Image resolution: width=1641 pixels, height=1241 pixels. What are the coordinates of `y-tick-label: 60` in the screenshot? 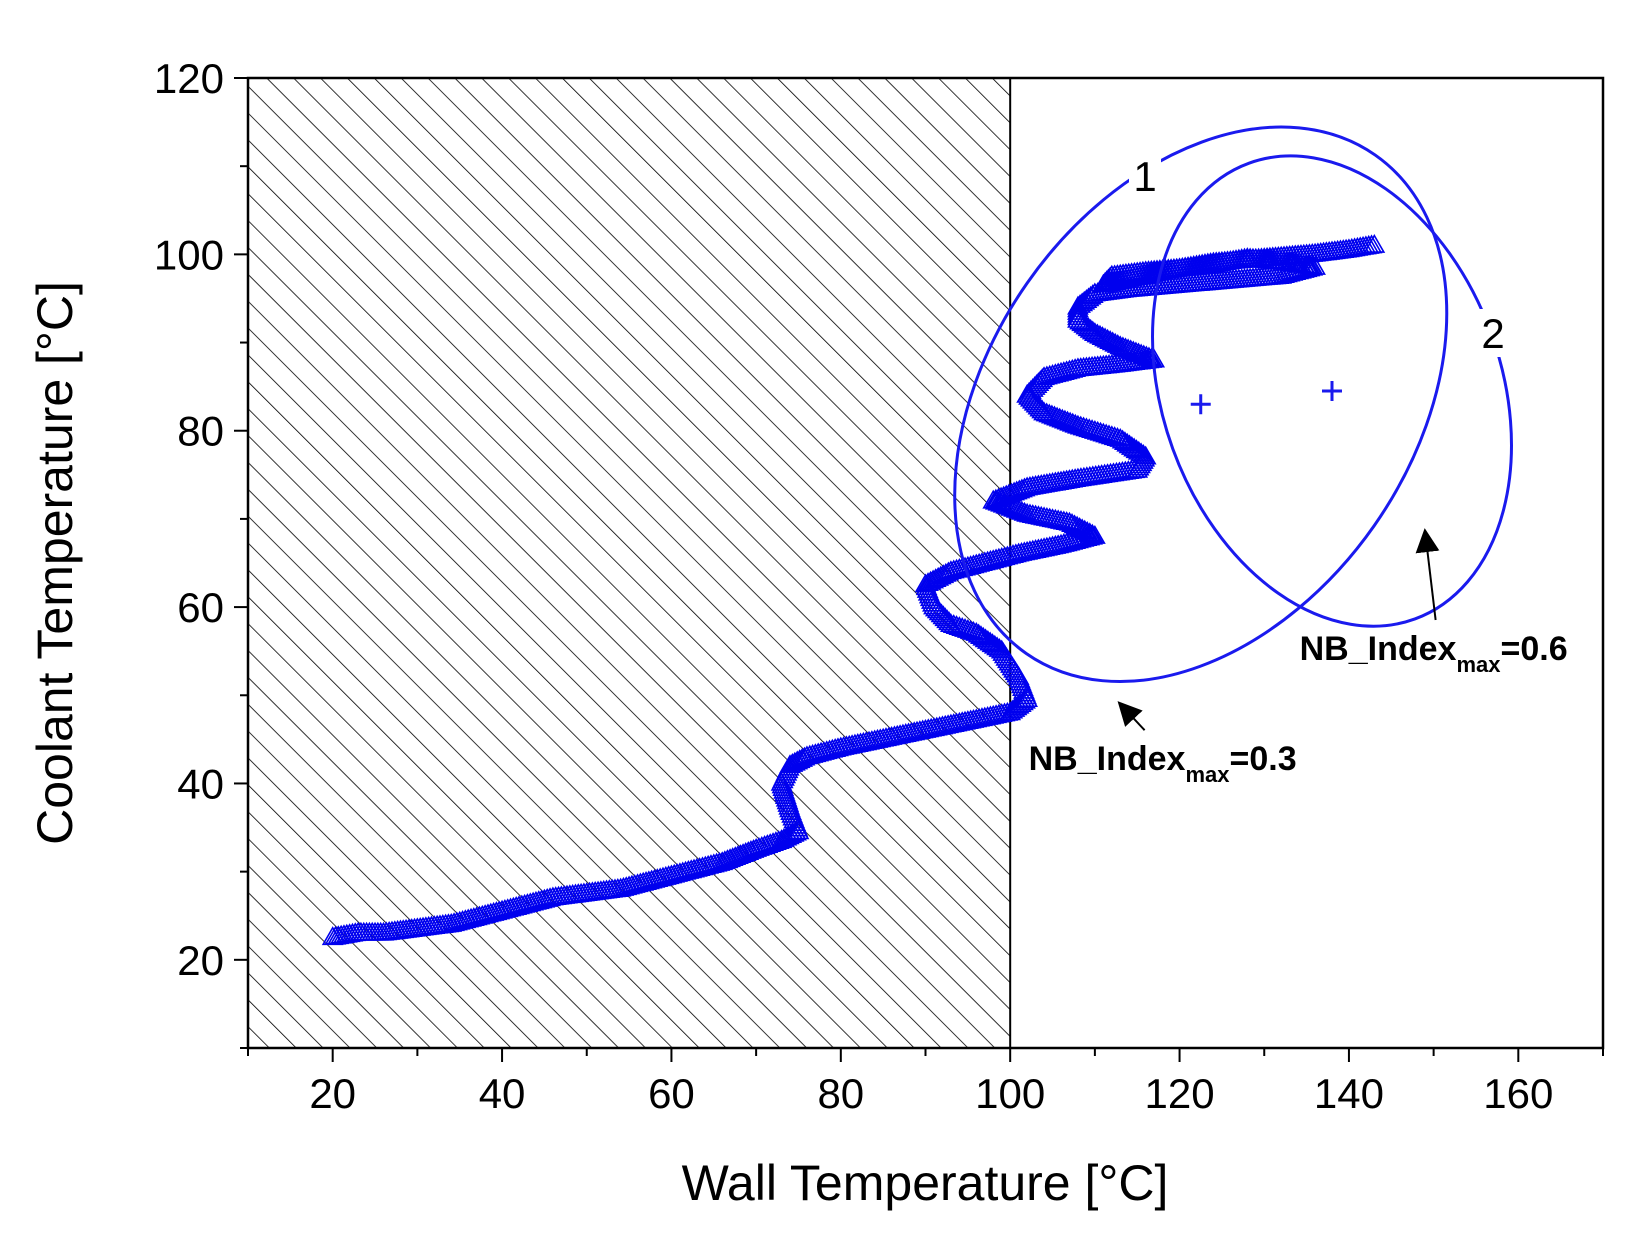 It's located at (200, 607).